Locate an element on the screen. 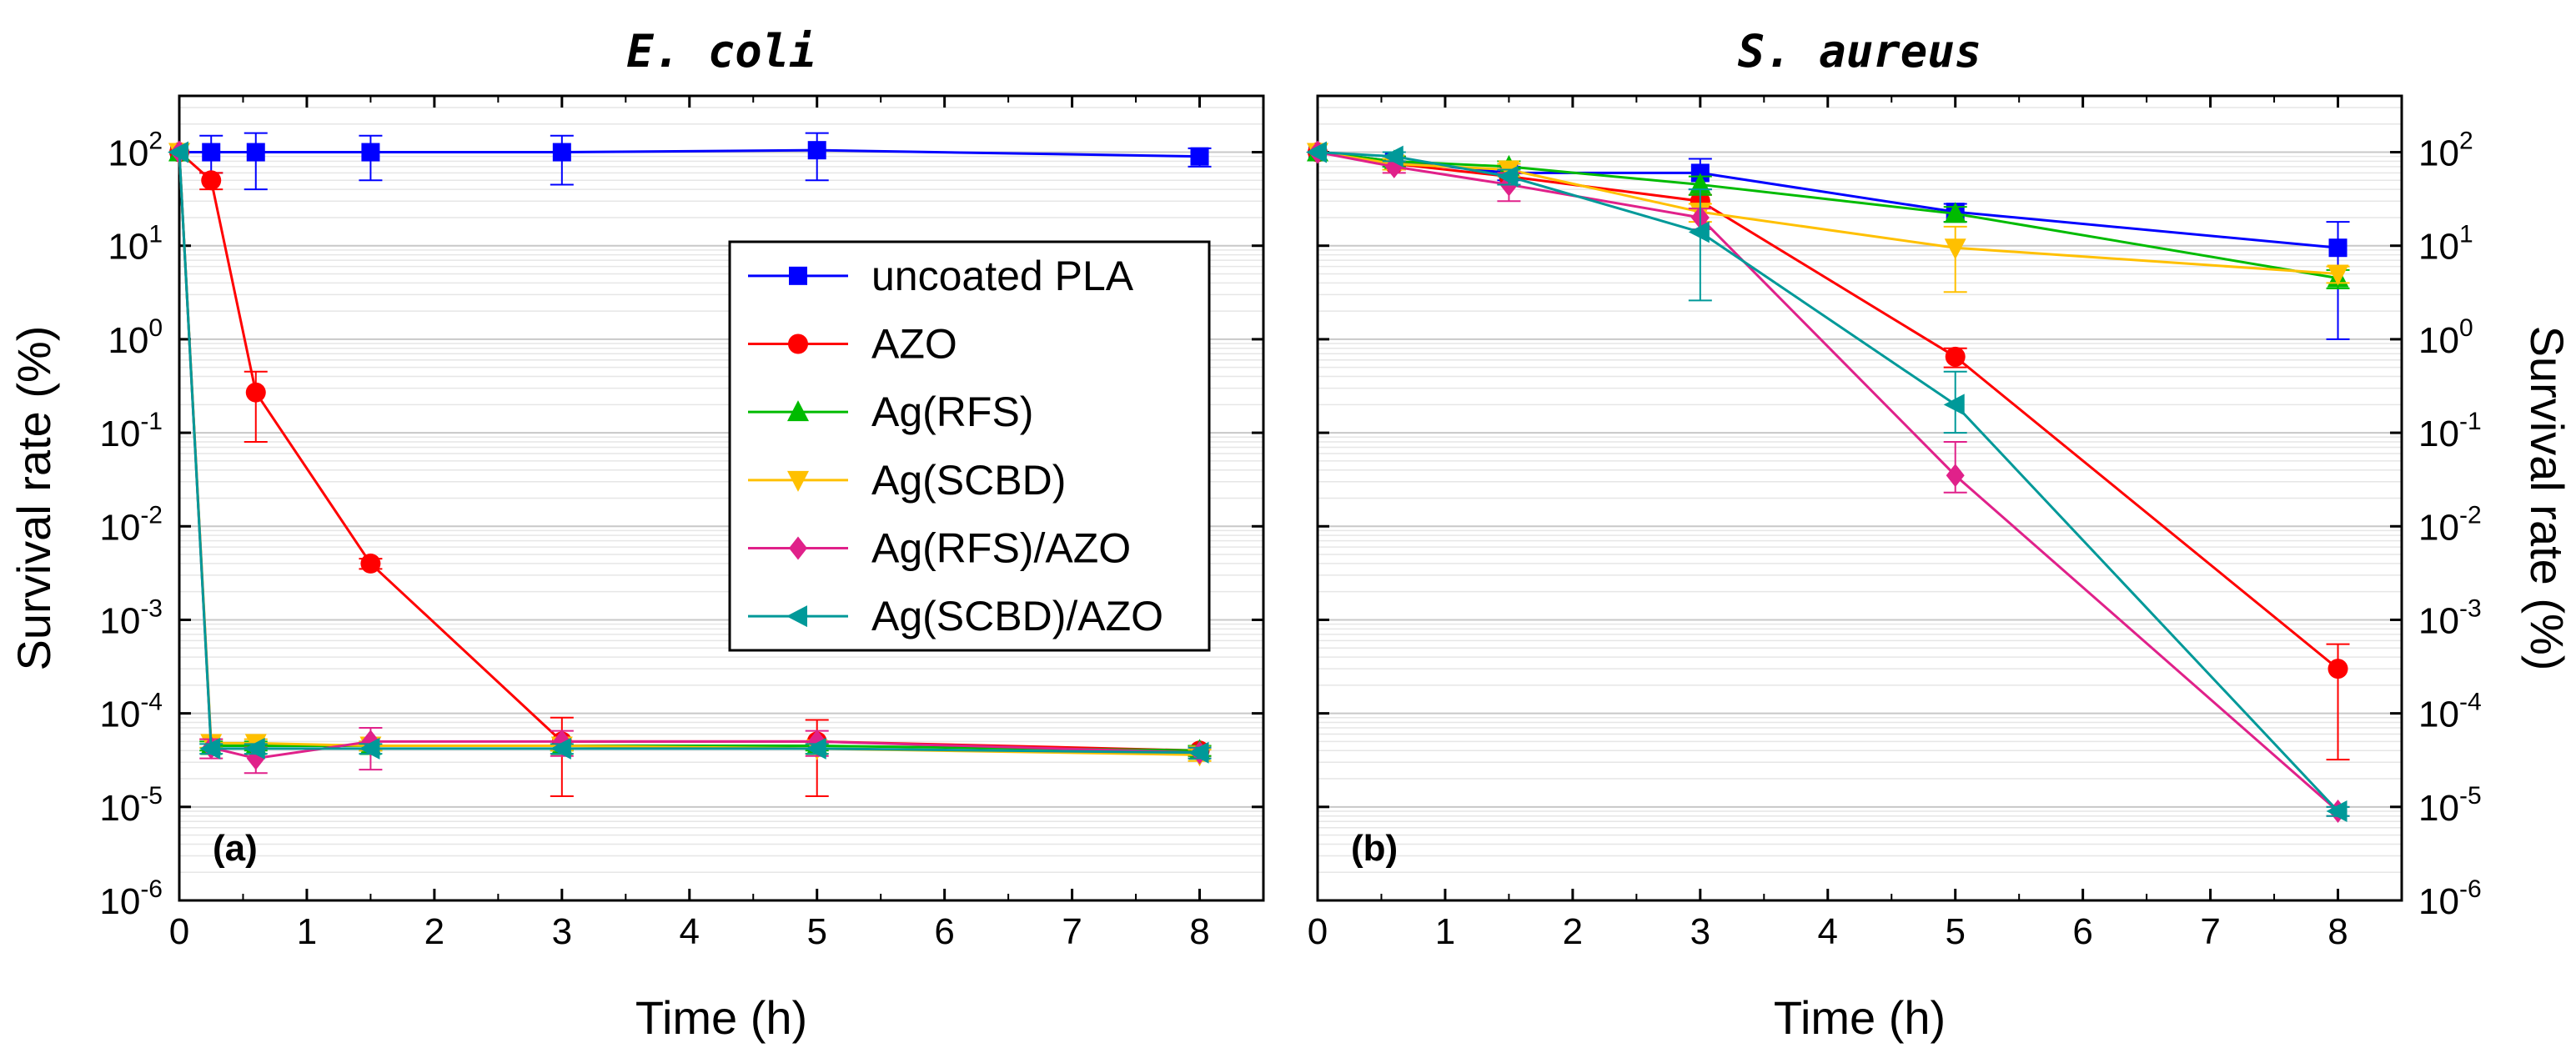  legend-item: uncoated PLA is located at coordinates (941, 276).